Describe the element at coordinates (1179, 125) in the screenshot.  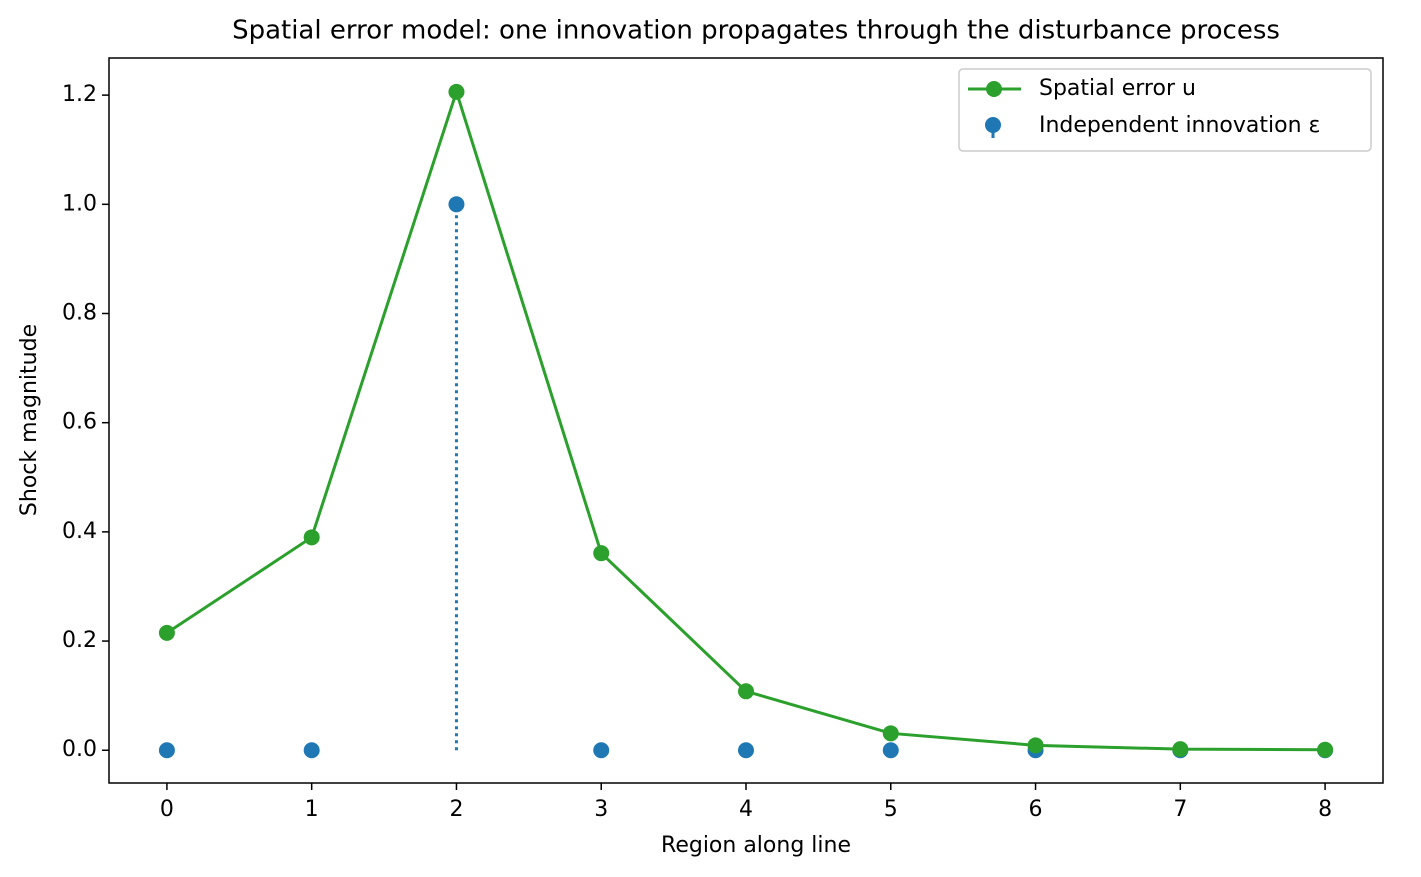
I see `legend-label: Independent innovation ε` at that location.